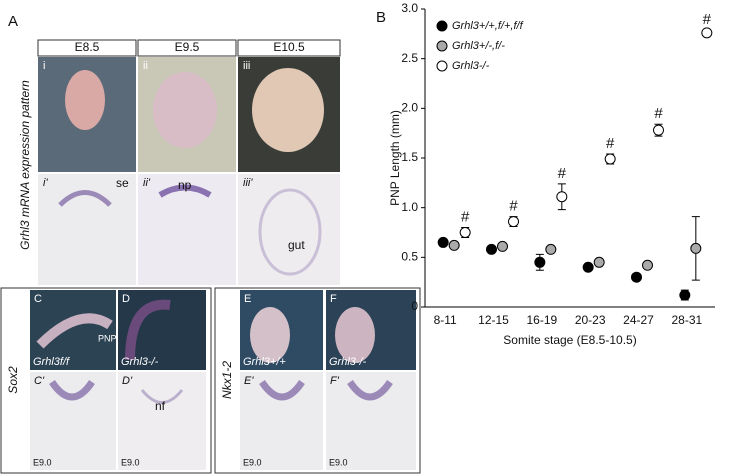 The width and height of the screenshot is (740, 474). Describe the element at coordinates (335, 381) in the screenshot. I see `sub-tag: F'` at that location.